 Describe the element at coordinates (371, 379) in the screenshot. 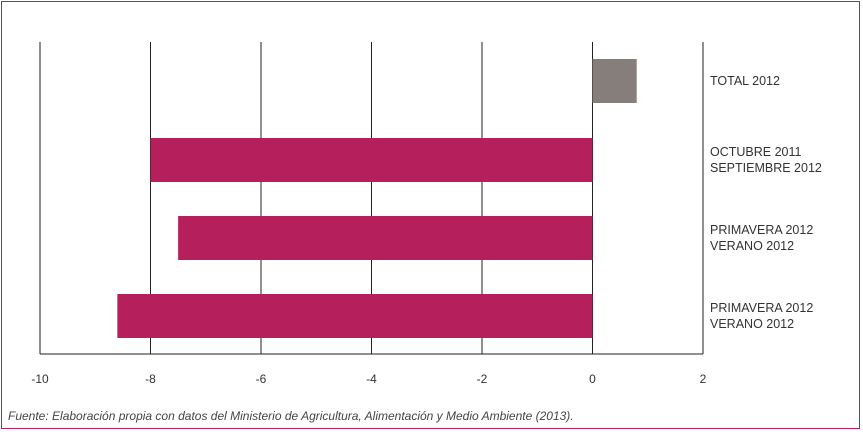

I see `x-tick-label: -4` at that location.